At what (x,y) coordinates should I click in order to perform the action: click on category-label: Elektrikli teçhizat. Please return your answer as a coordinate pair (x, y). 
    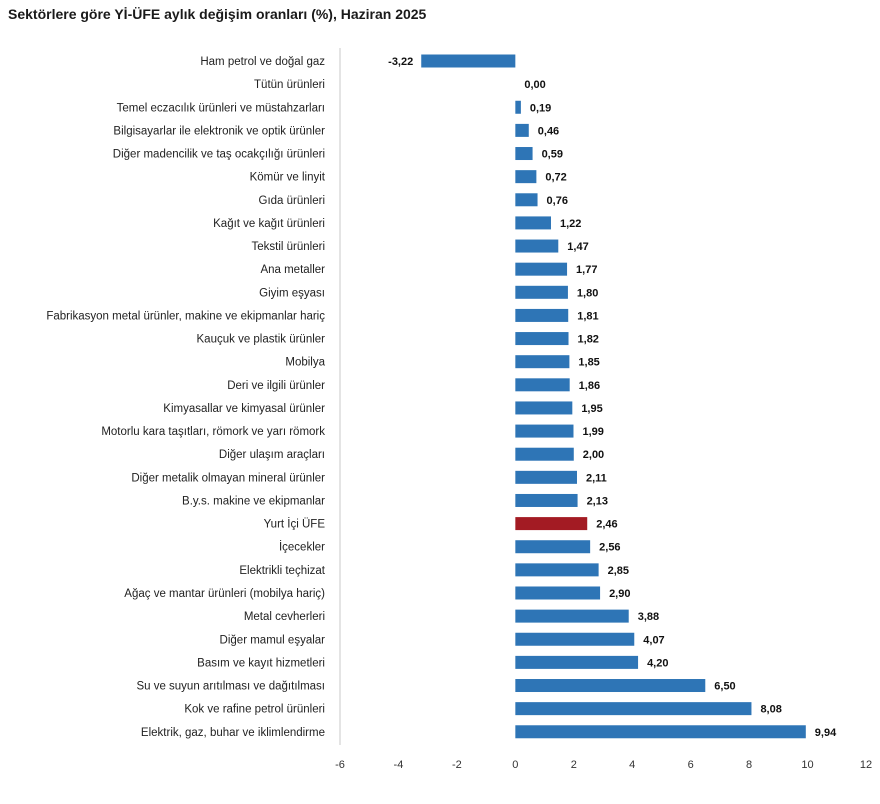
    Looking at the image, I should click on (282, 571).